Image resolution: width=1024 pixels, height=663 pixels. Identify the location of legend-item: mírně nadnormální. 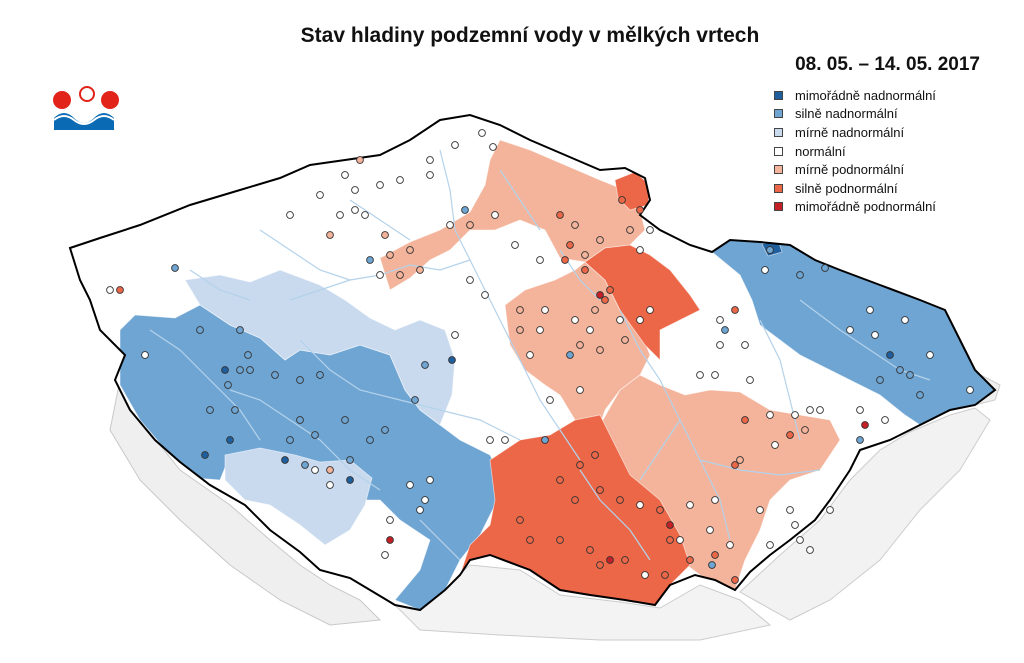
(855, 132).